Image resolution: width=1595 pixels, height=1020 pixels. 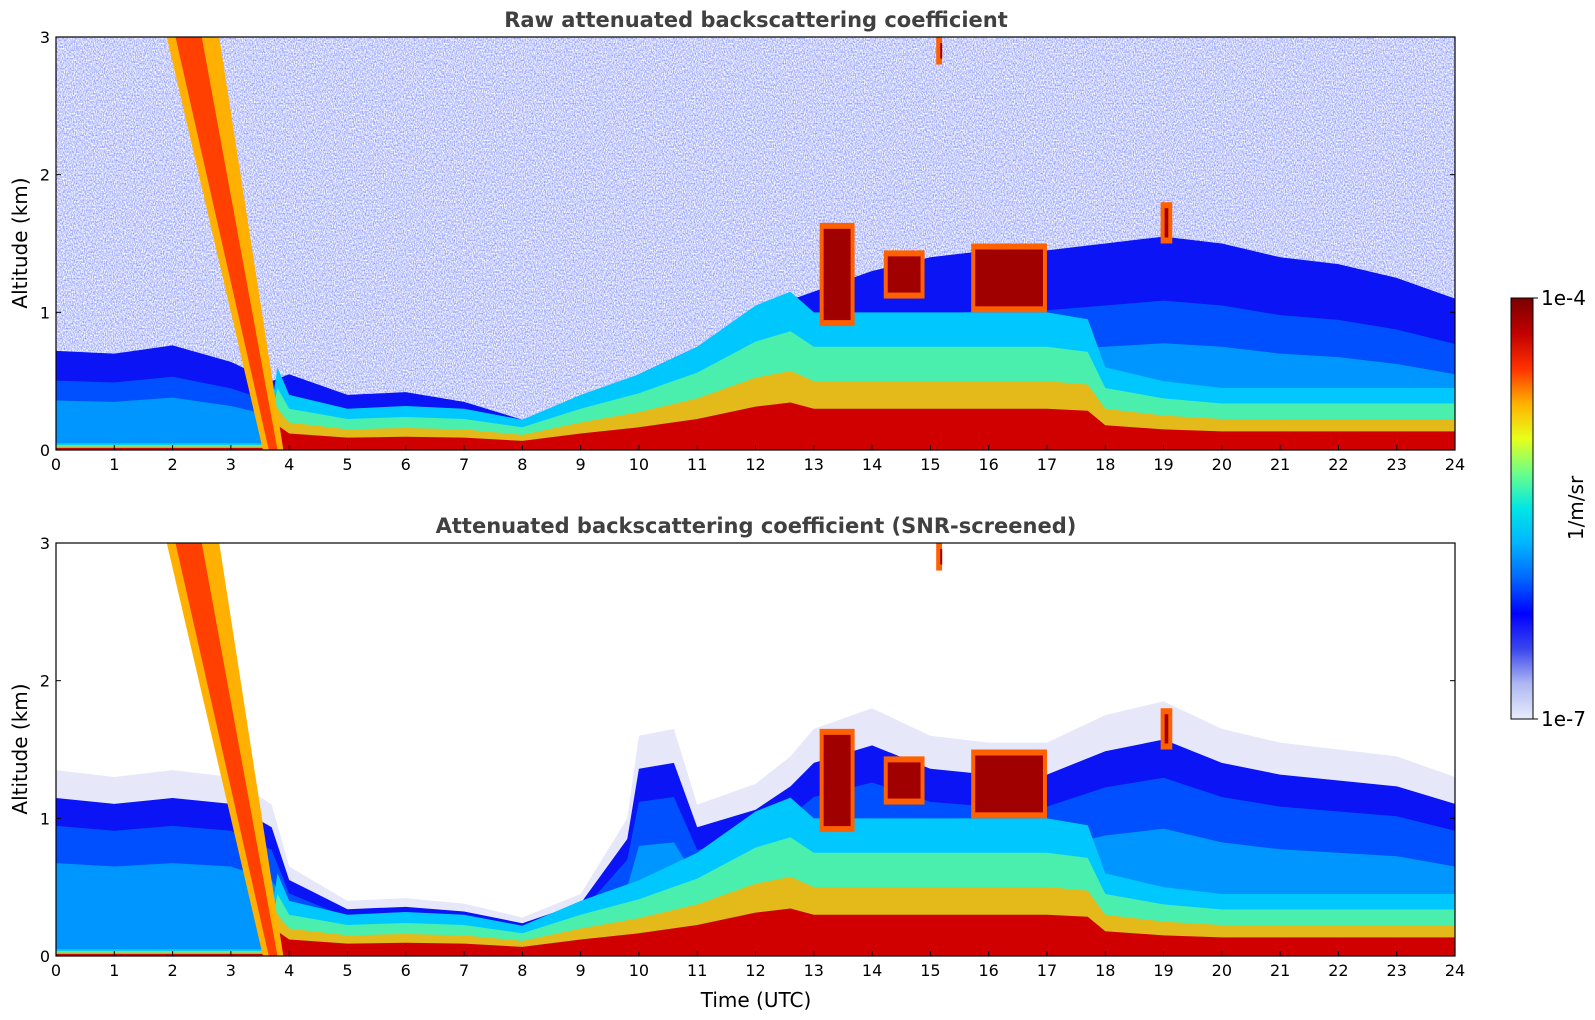 What do you see at coordinates (1563, 298) in the screenshot?
I see `colorbar-max-label: 1e-4` at bounding box center [1563, 298].